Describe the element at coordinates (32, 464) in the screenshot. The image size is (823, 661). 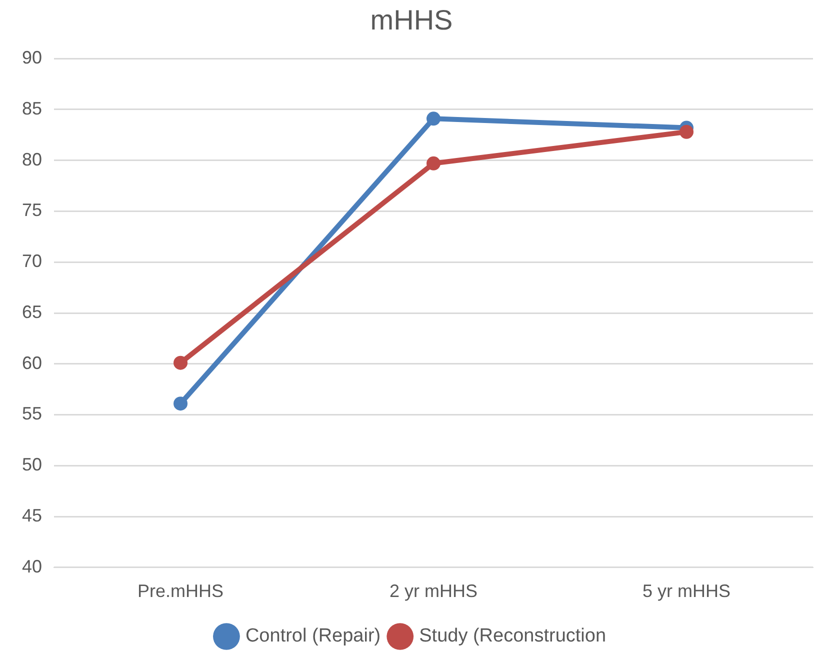
I see `y-tick-label: 50` at that location.